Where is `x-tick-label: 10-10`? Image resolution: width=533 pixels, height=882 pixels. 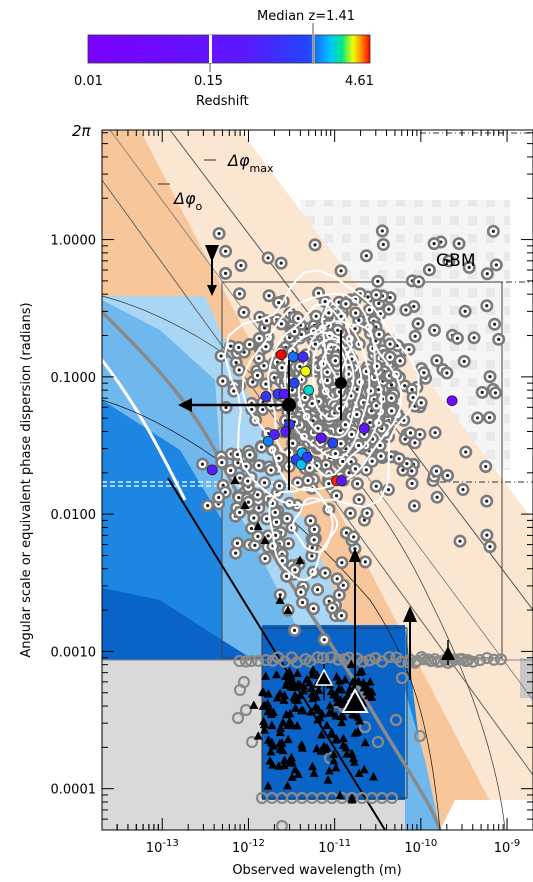
x-tick-label: 10-10 is located at coordinates (420, 847).